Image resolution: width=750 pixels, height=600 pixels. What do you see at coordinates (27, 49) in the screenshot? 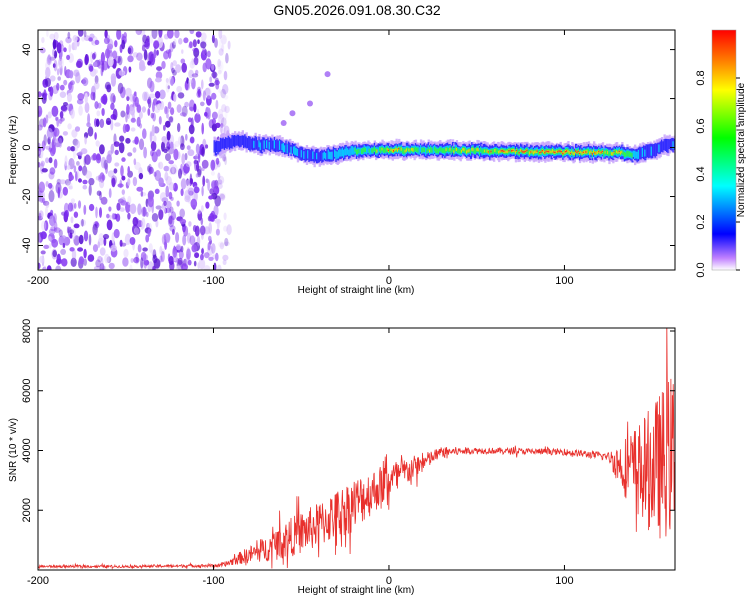
I see `spectrogram-ytick-label-4: 40` at bounding box center [27, 49].